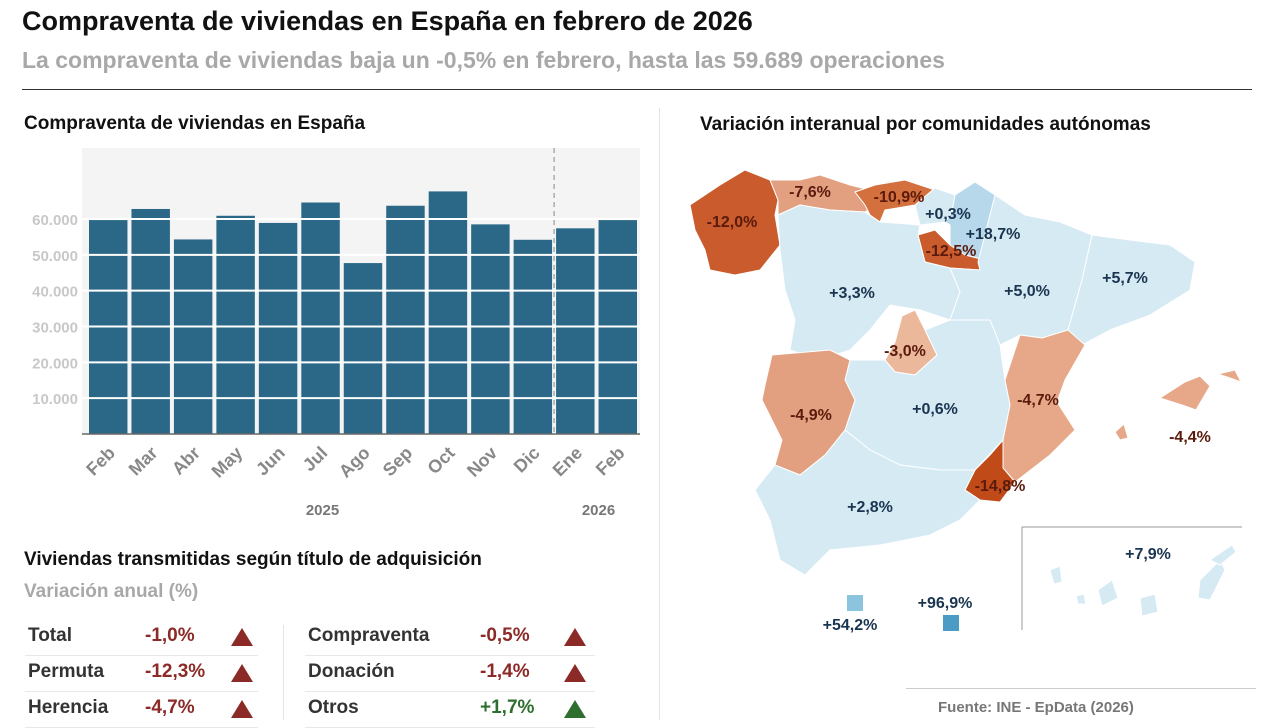  Describe the element at coordinates (55, 256) in the screenshot. I see `y-tick-label: 50.000` at that location.